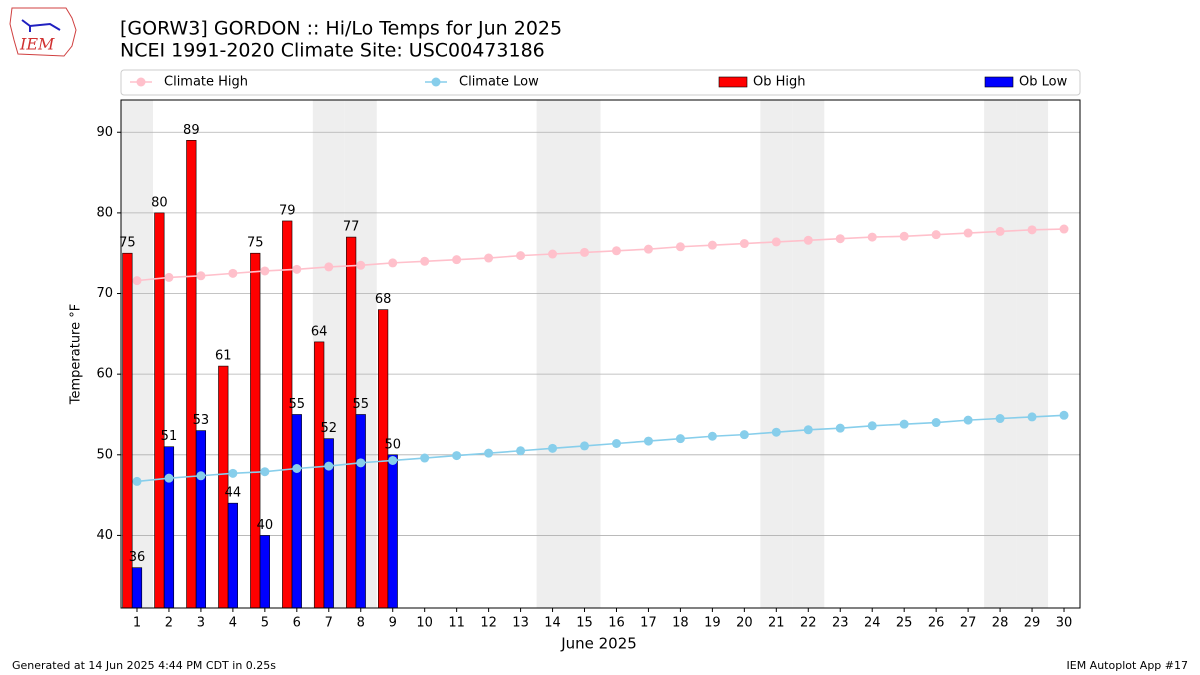  What do you see at coordinates (600, 82) in the screenshot?
I see `legend-box` at bounding box center [600, 82].